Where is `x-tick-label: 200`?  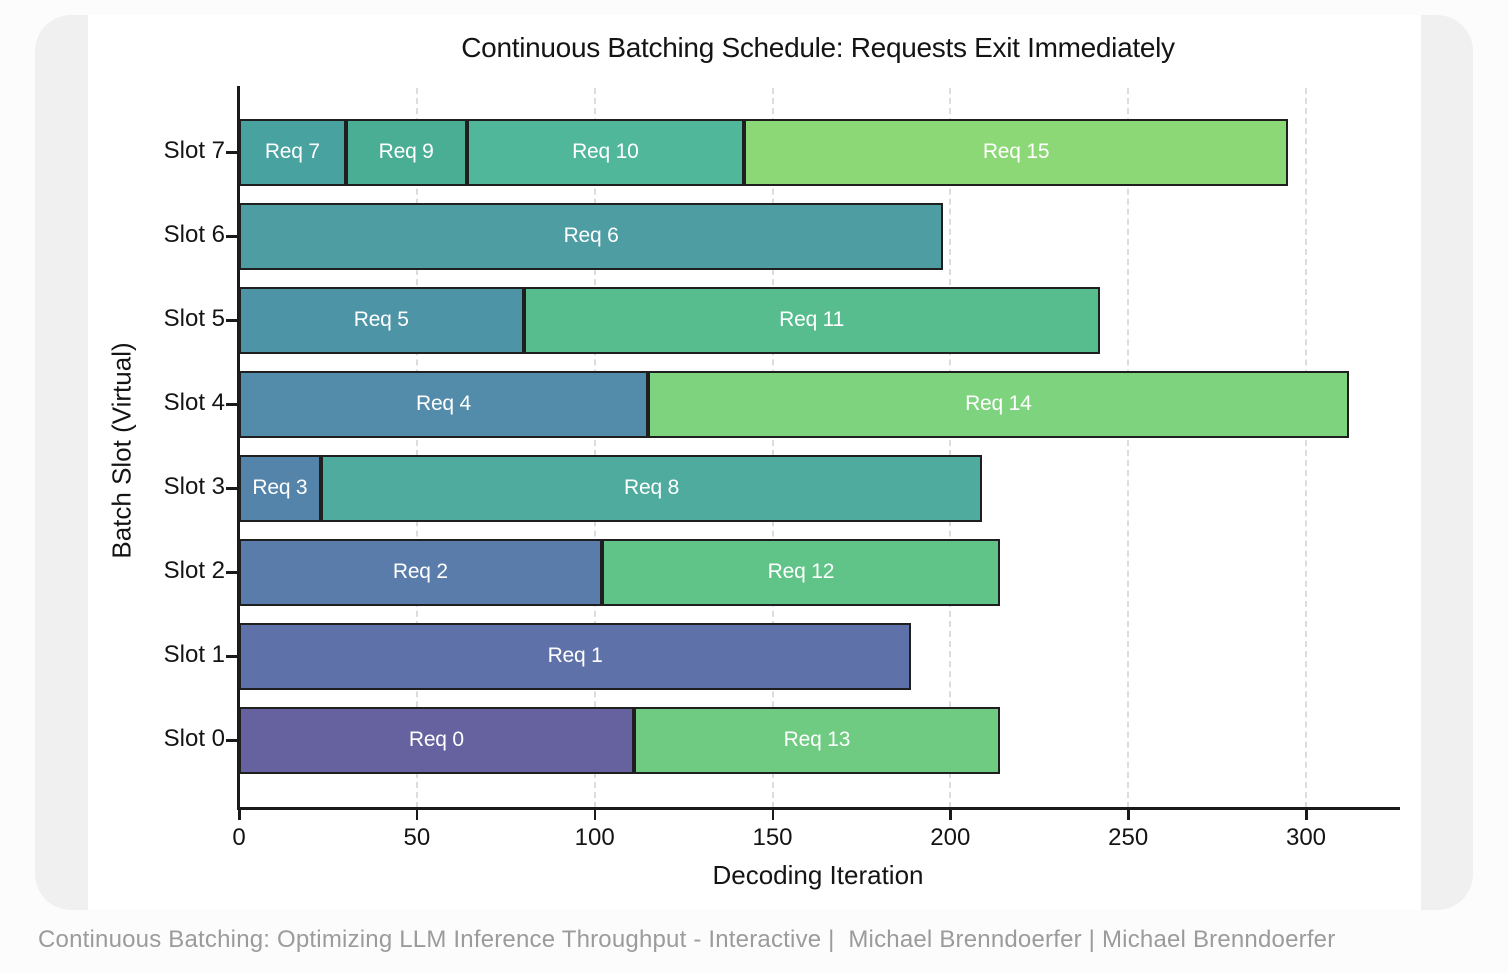 x-tick-label: 200 is located at coordinates (950, 837).